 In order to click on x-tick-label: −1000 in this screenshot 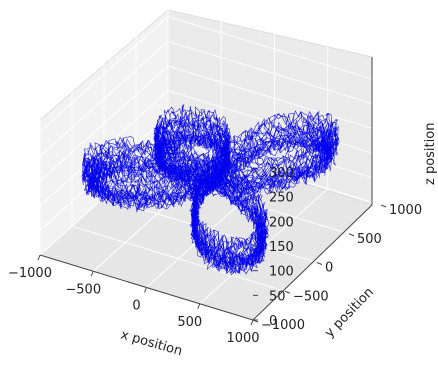, I will do `click(30, 273)`.